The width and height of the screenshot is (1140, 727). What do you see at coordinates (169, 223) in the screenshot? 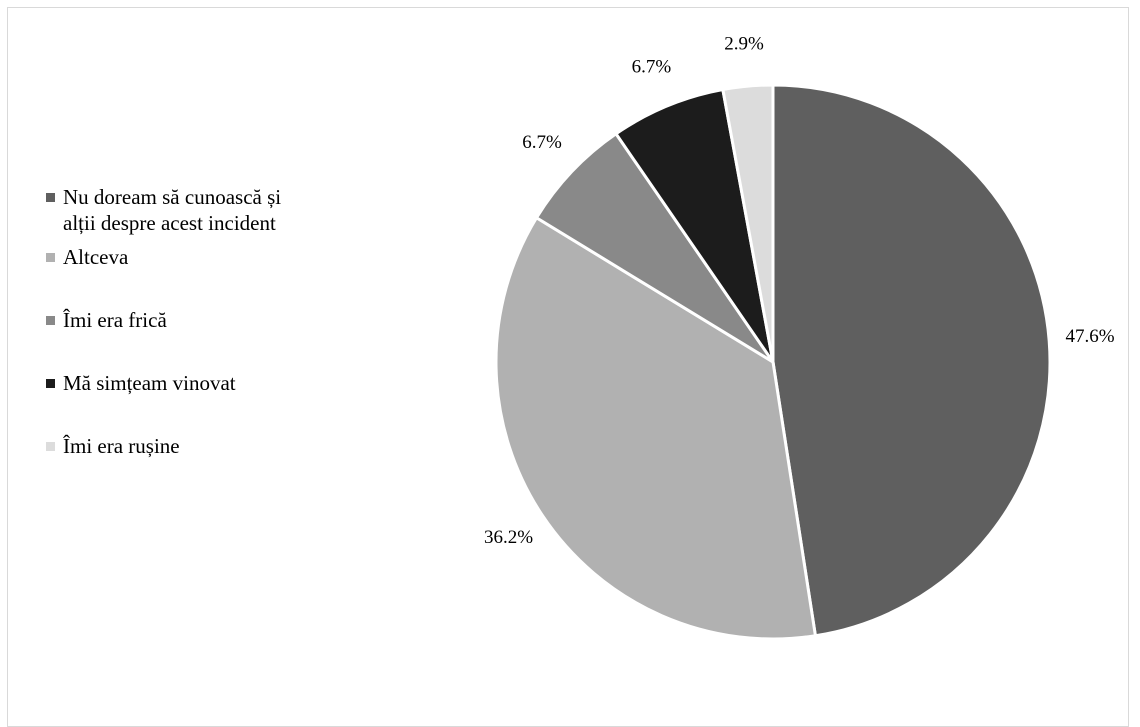
I see `legend-label-line-2: alții despre acest incident` at bounding box center [169, 223].